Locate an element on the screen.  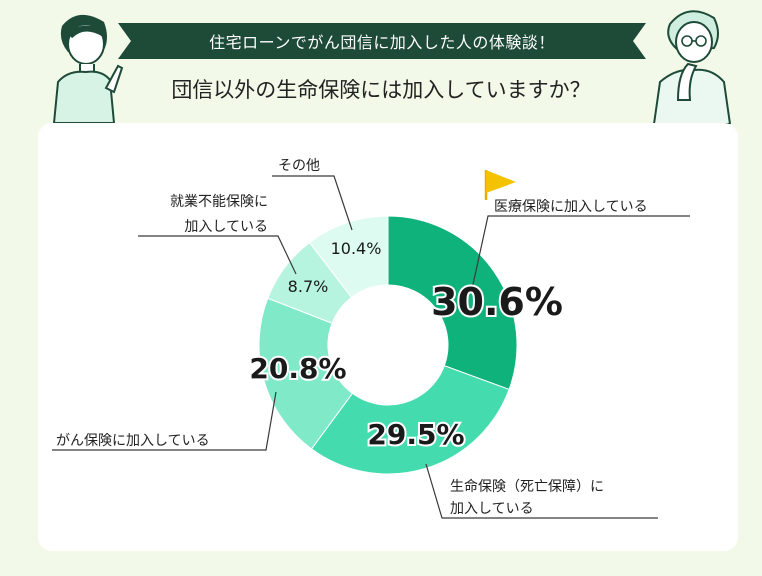
value-label-other: 10.4% is located at coordinates (356, 248).